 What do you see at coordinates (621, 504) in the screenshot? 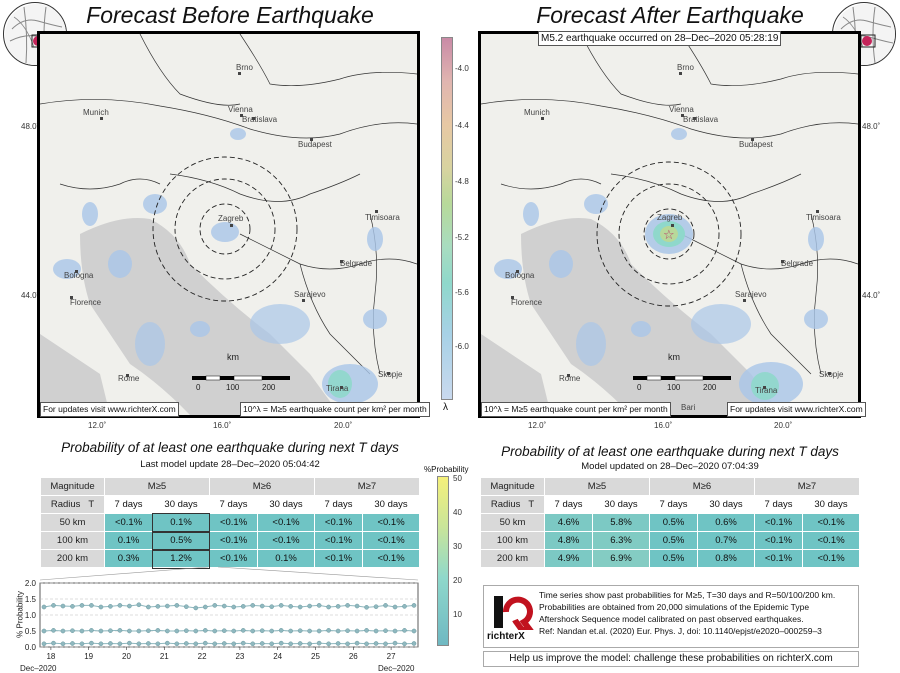
I see `period: 30 days` at bounding box center [621, 504].